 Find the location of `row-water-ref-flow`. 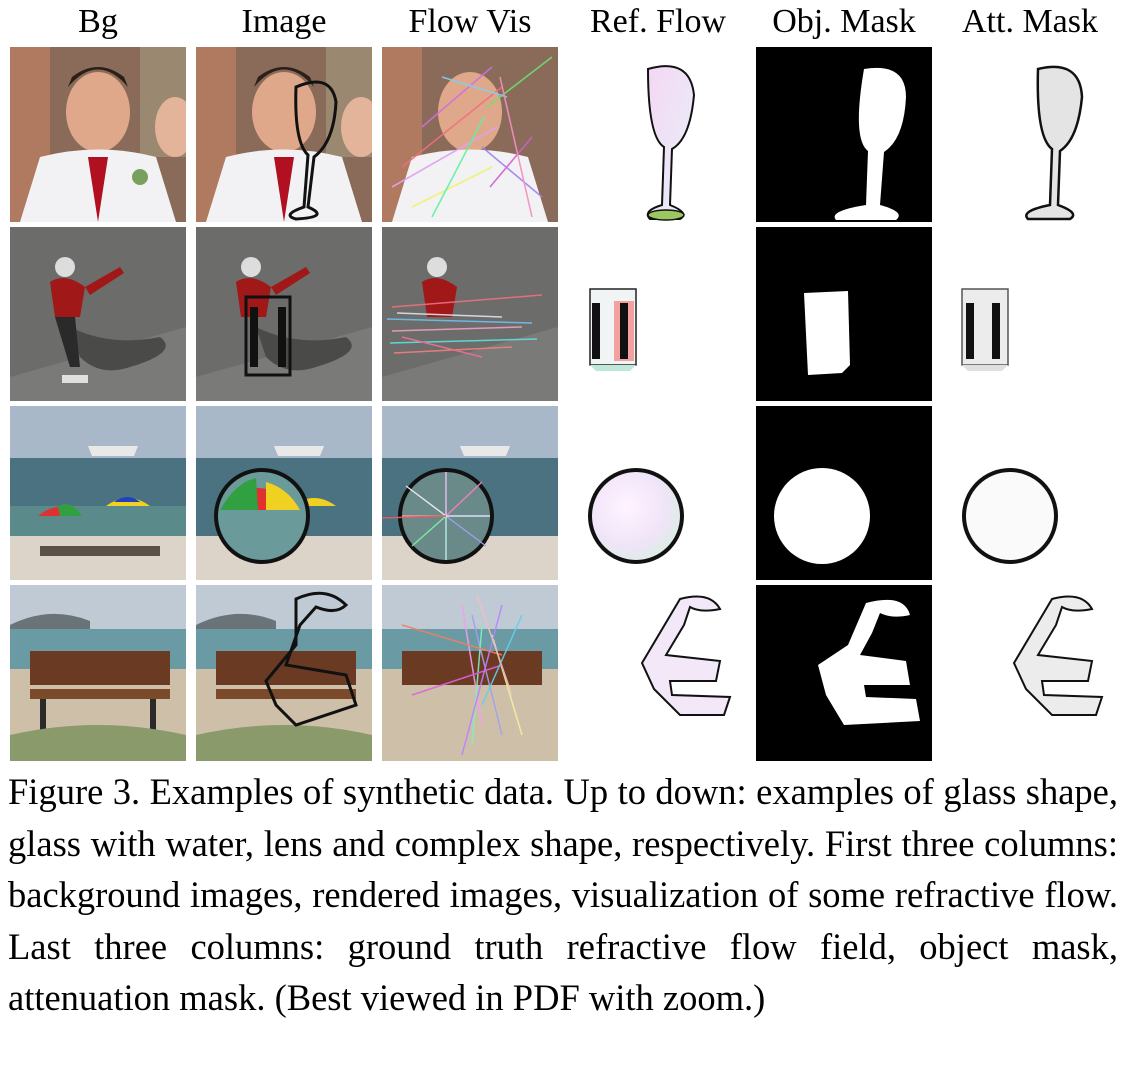

row-water-ref-flow is located at coordinates (658, 314).